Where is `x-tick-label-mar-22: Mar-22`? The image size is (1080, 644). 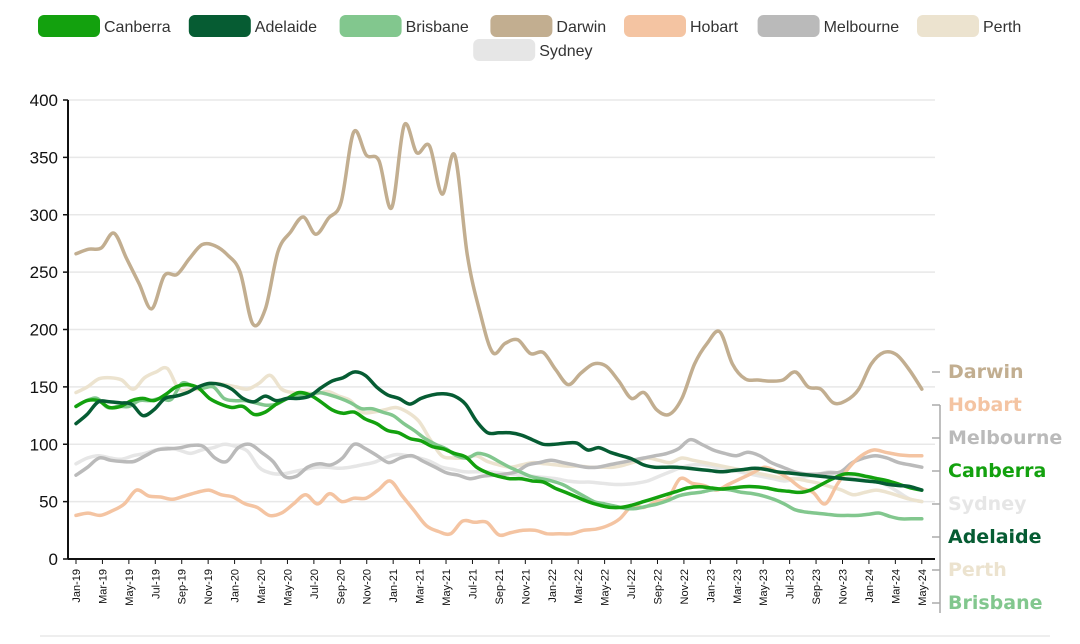
x-tick-label-mar-22: Mar-22 is located at coordinates (579, 586).